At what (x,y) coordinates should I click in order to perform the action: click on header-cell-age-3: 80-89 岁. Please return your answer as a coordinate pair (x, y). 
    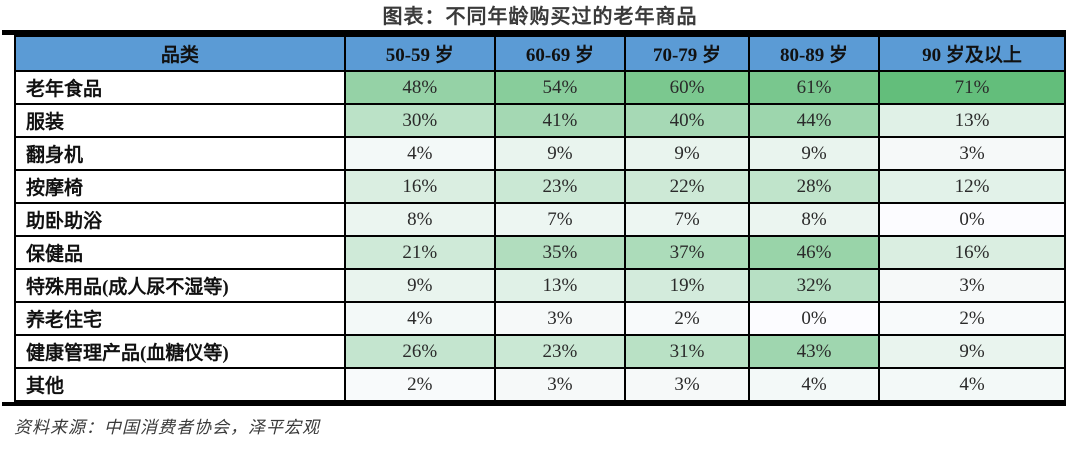
    Looking at the image, I should click on (814, 53).